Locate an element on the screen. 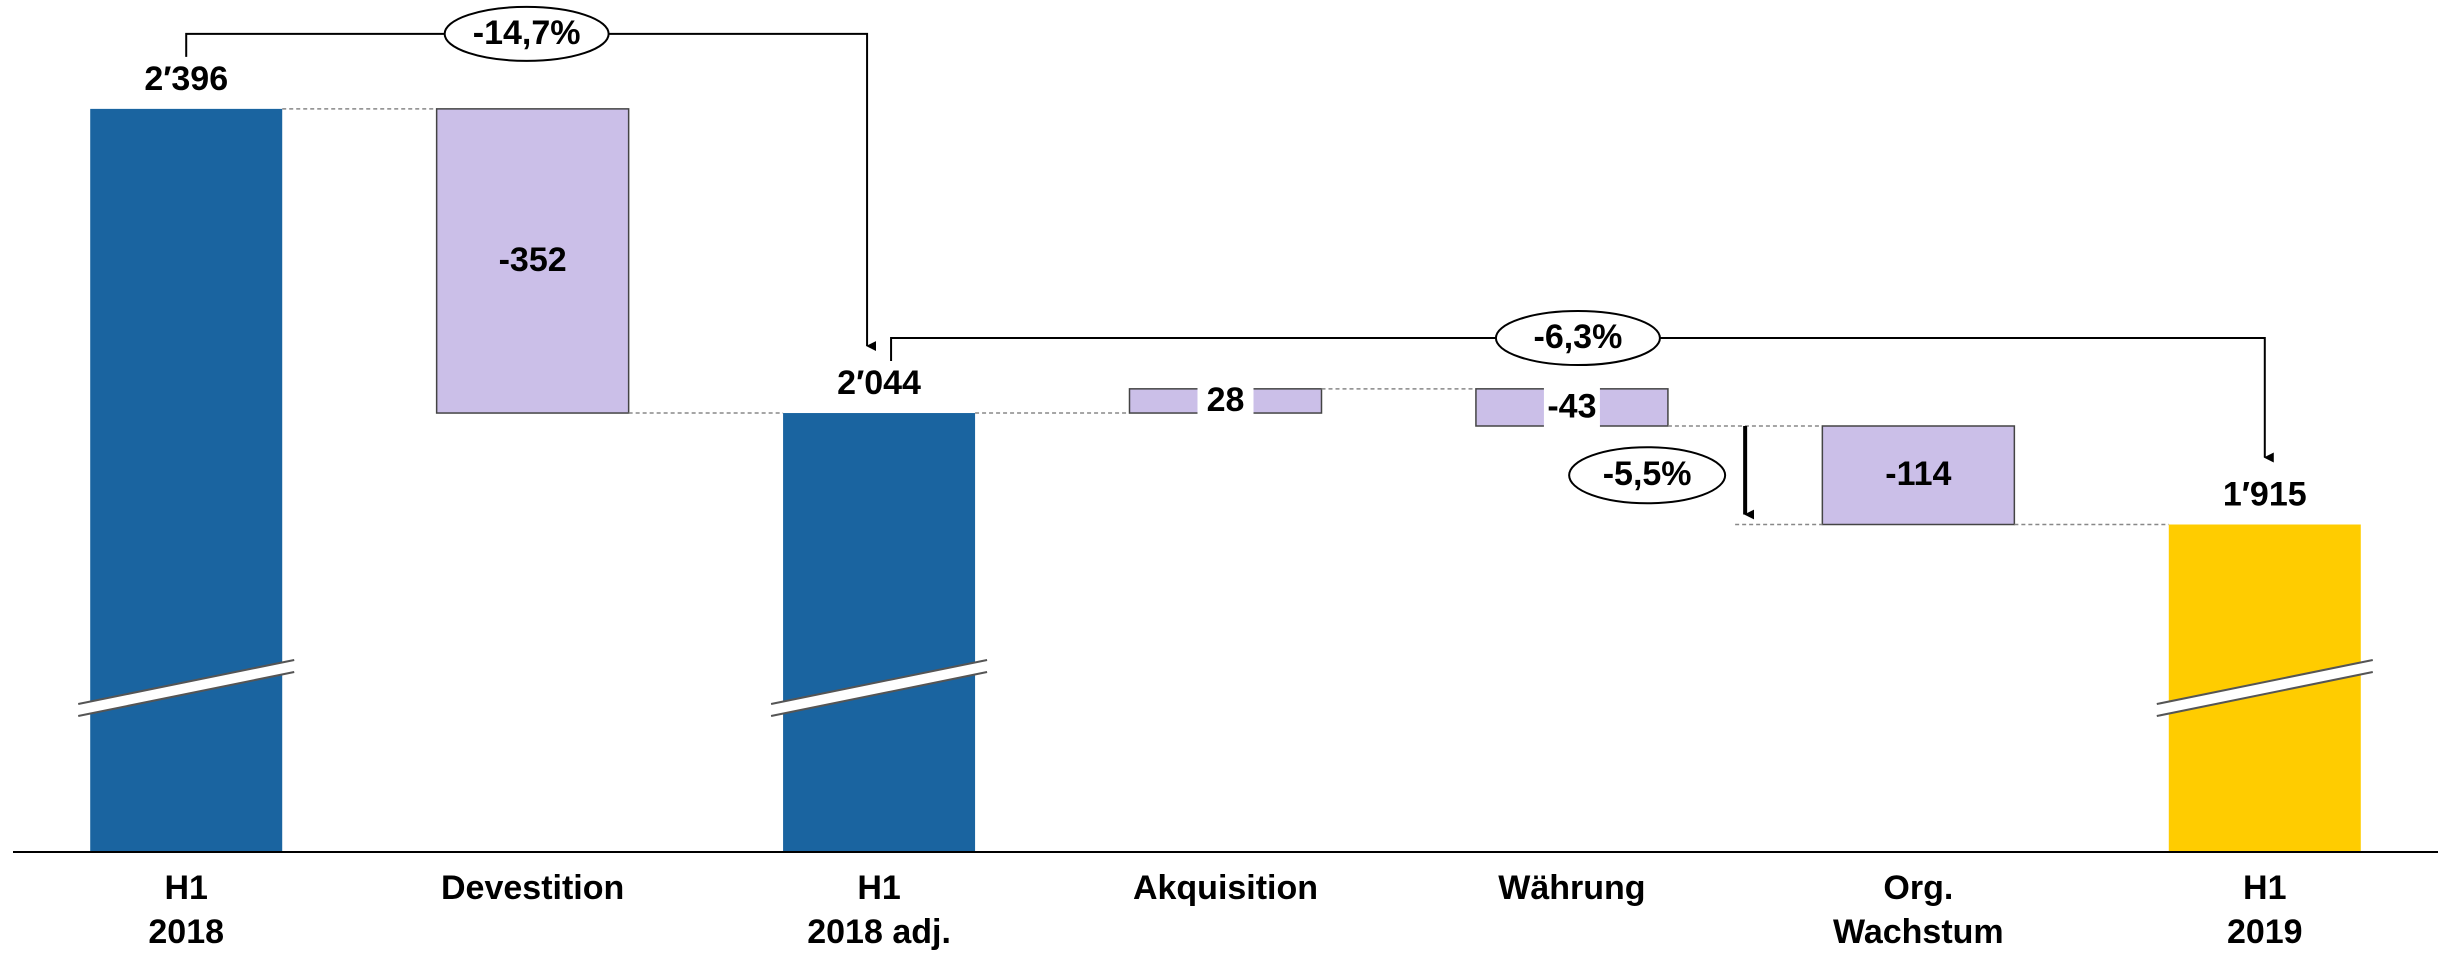  value-label: -114 is located at coordinates (1918, 474).